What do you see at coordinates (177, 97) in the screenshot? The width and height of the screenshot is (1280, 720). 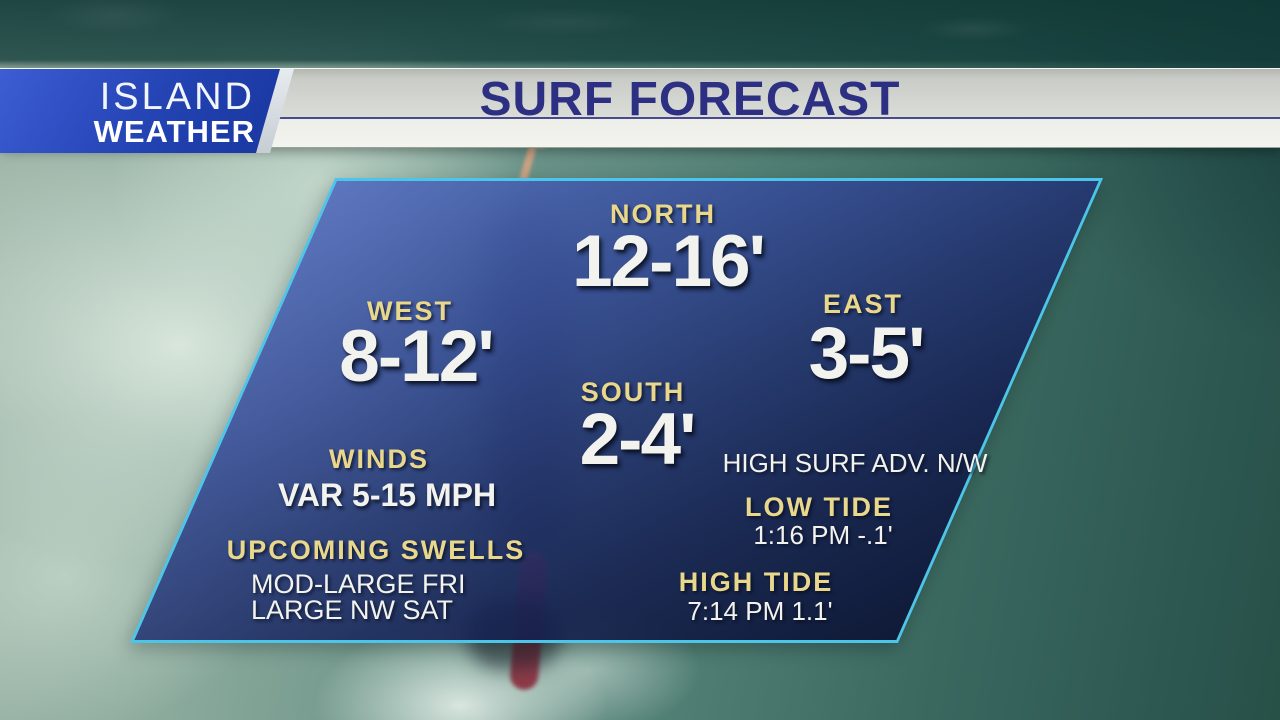 I see `brand-line-island: ISLAND` at bounding box center [177, 97].